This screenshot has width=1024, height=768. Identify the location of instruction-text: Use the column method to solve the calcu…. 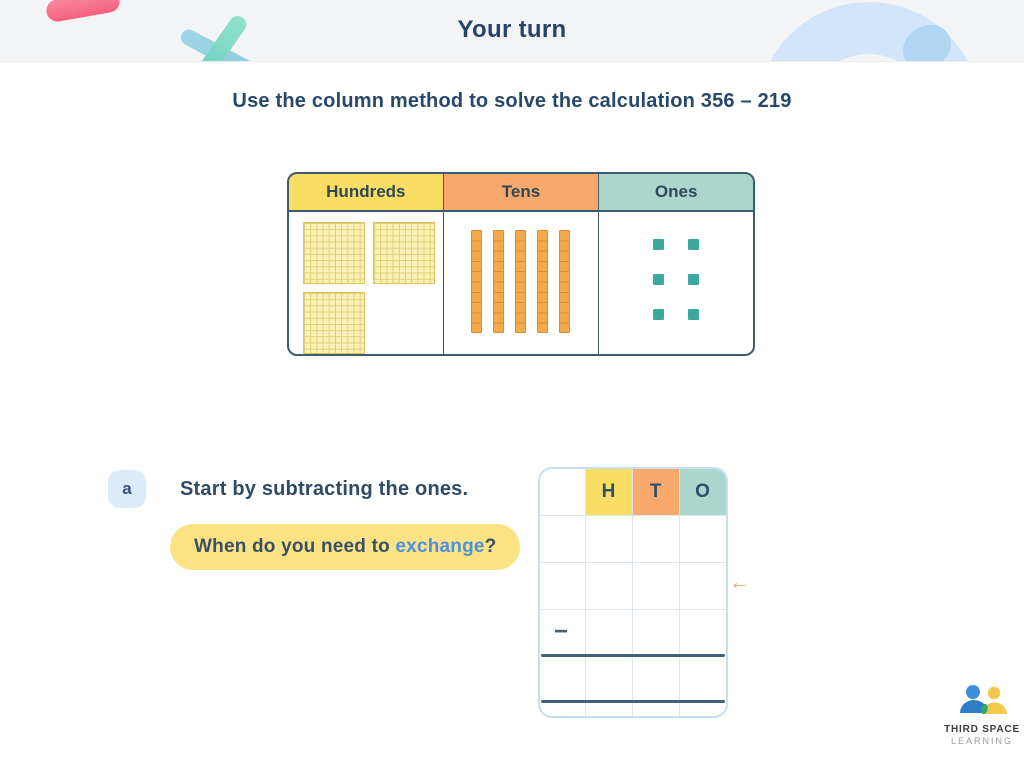
(512, 101).